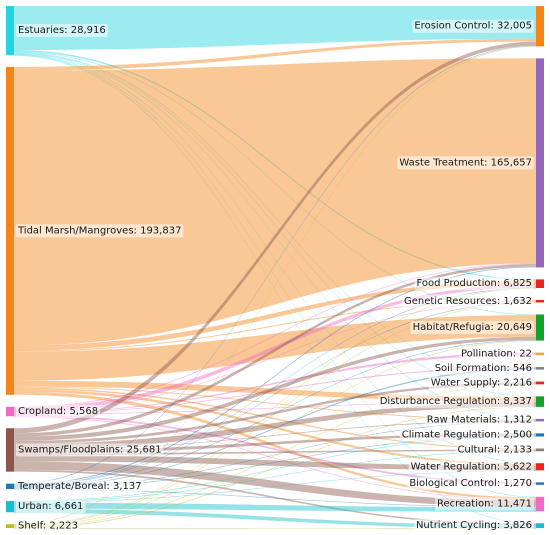 The image size is (550, 535). I want to click on target-node-label: Water Supply: 2,216, so click(481, 382).